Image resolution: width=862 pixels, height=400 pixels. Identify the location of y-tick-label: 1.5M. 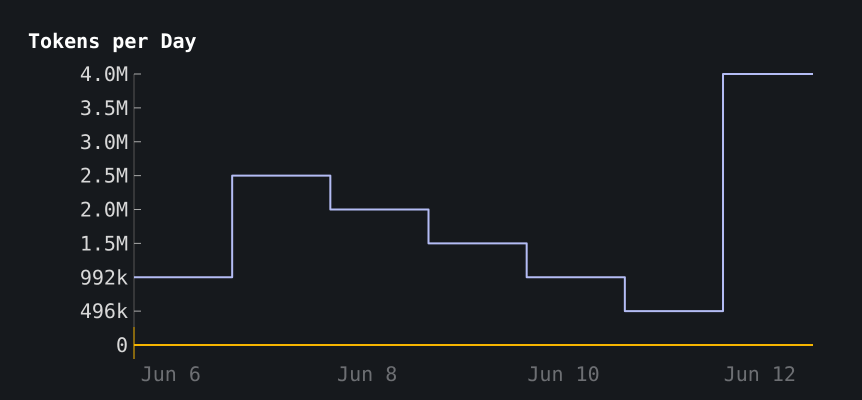
(104, 243).